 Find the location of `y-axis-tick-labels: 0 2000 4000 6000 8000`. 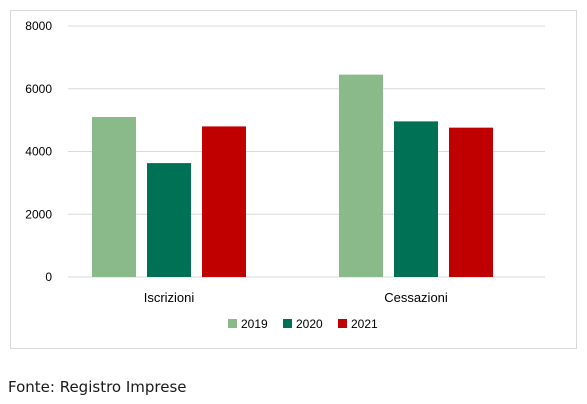

y-axis-tick-labels: 0 2000 4000 6000 8000 is located at coordinates (38, 151).